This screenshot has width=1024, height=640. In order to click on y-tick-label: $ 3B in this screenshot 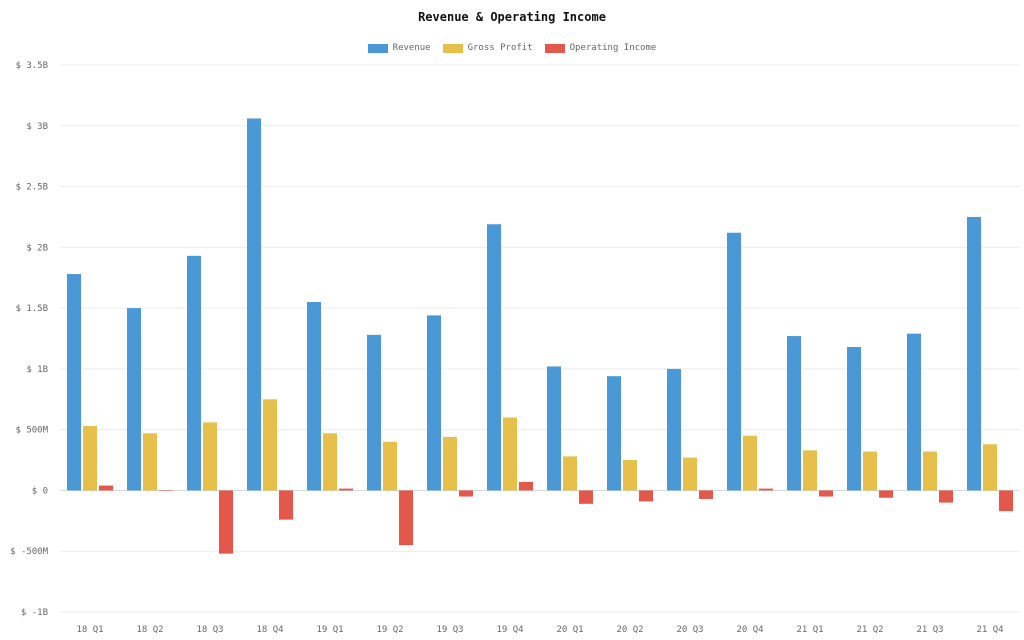, I will do `click(37, 127)`.